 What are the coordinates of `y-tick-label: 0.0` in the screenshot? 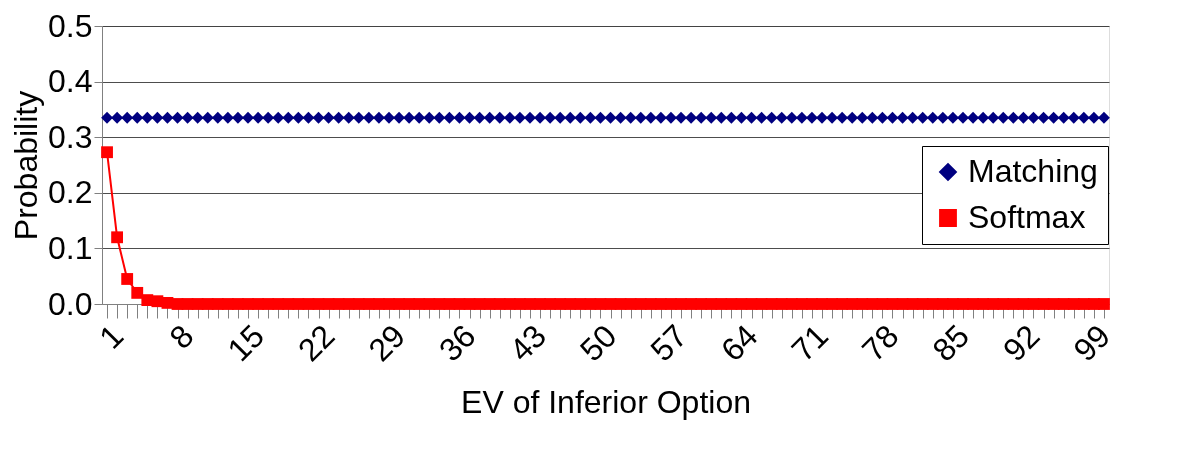 It's located at (70, 303).